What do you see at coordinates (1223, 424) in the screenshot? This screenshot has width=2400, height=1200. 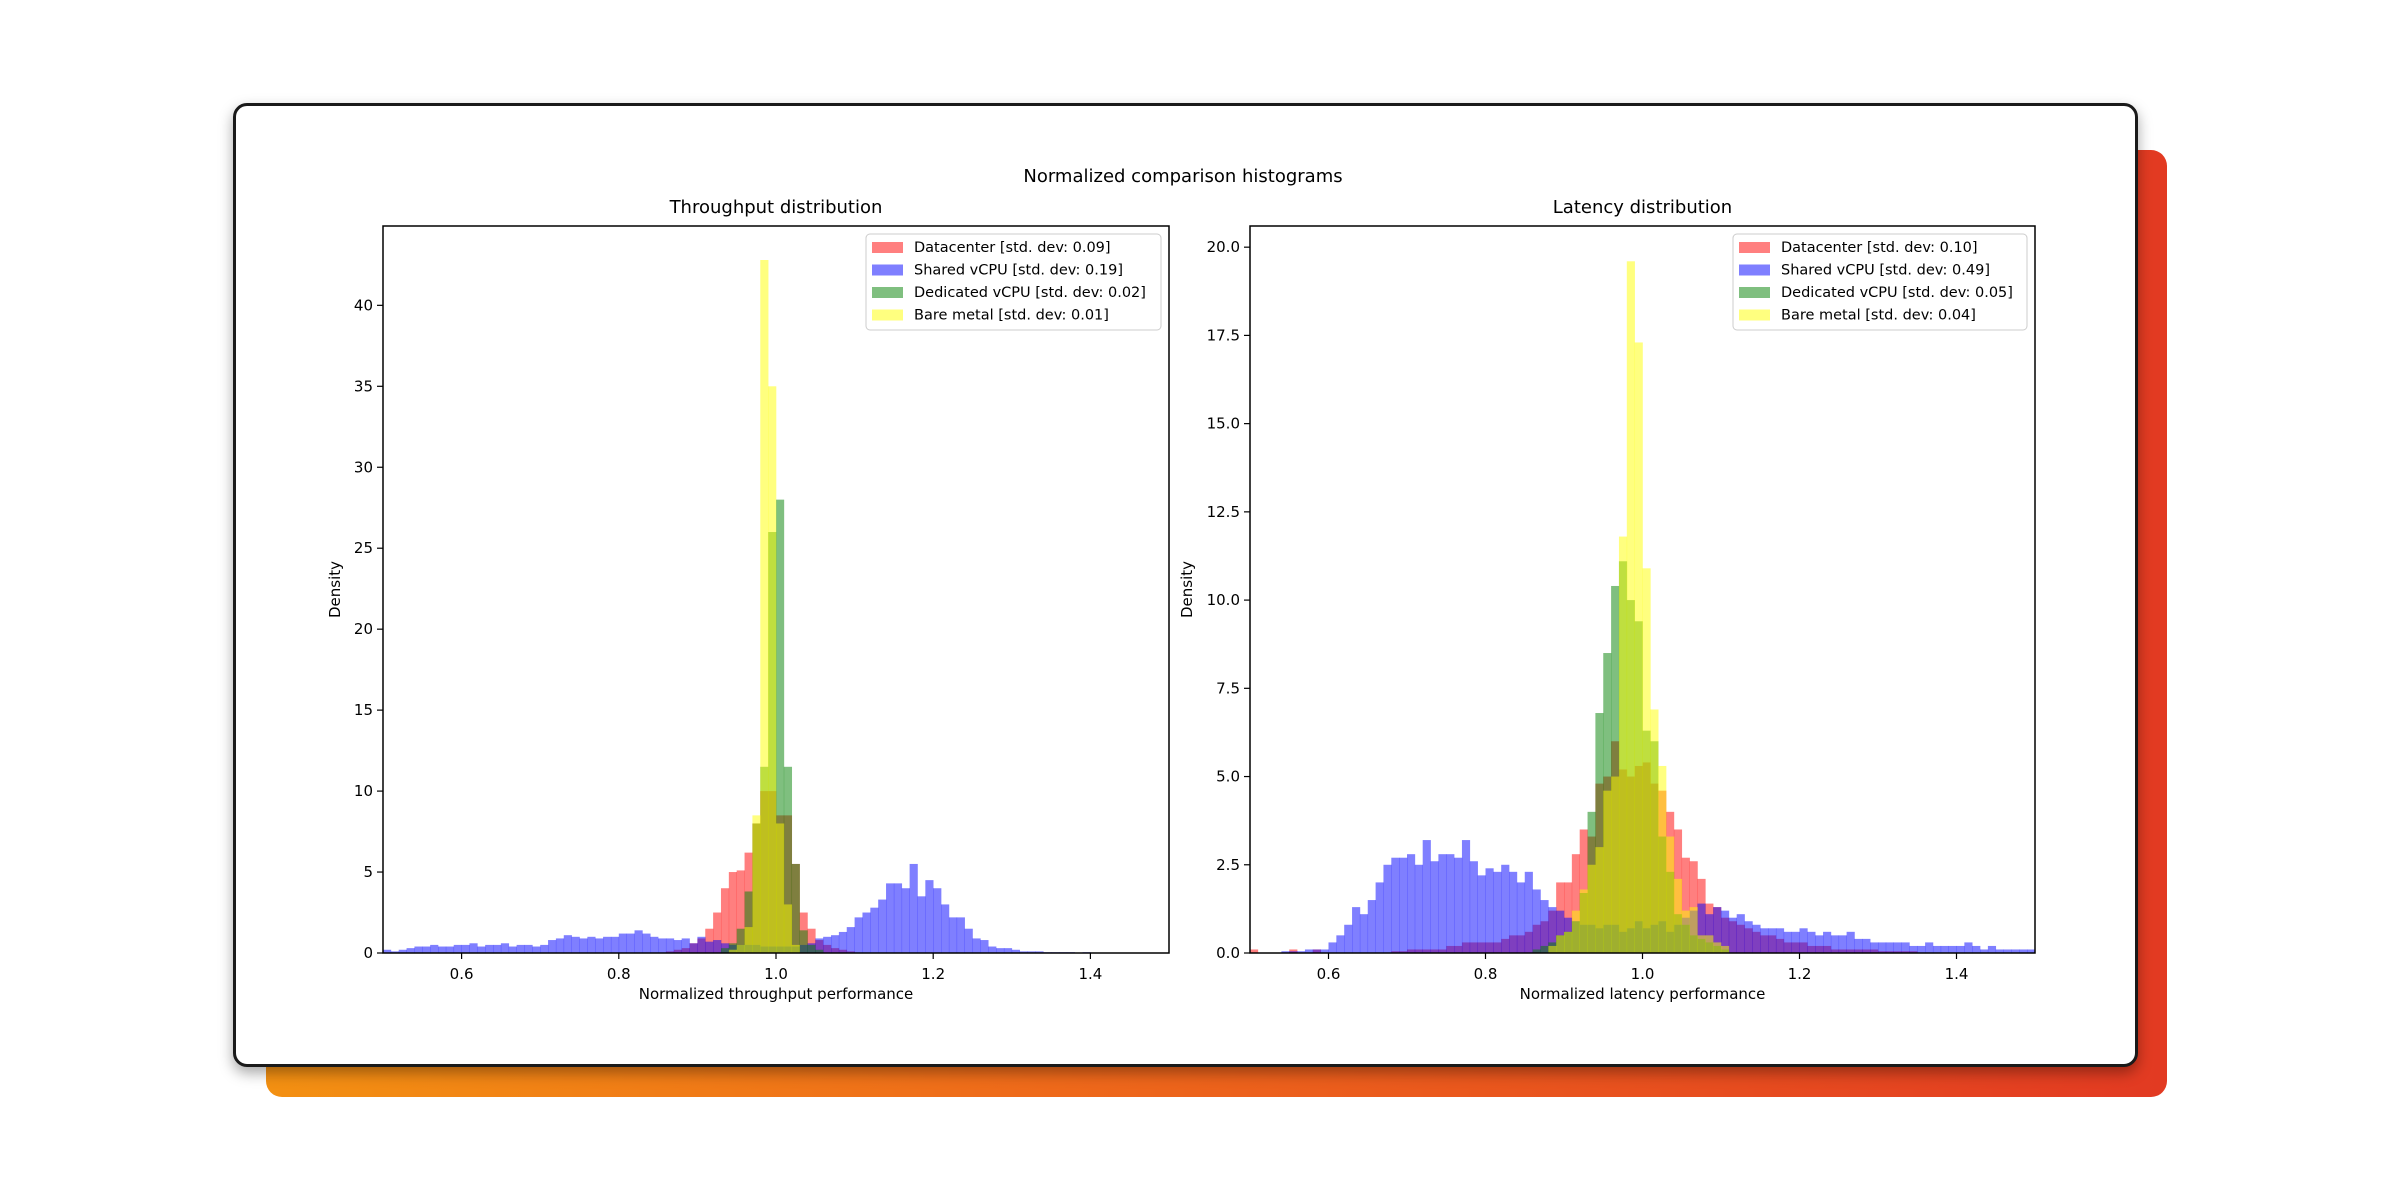 I see `y-tick-label: 15.0` at bounding box center [1223, 424].